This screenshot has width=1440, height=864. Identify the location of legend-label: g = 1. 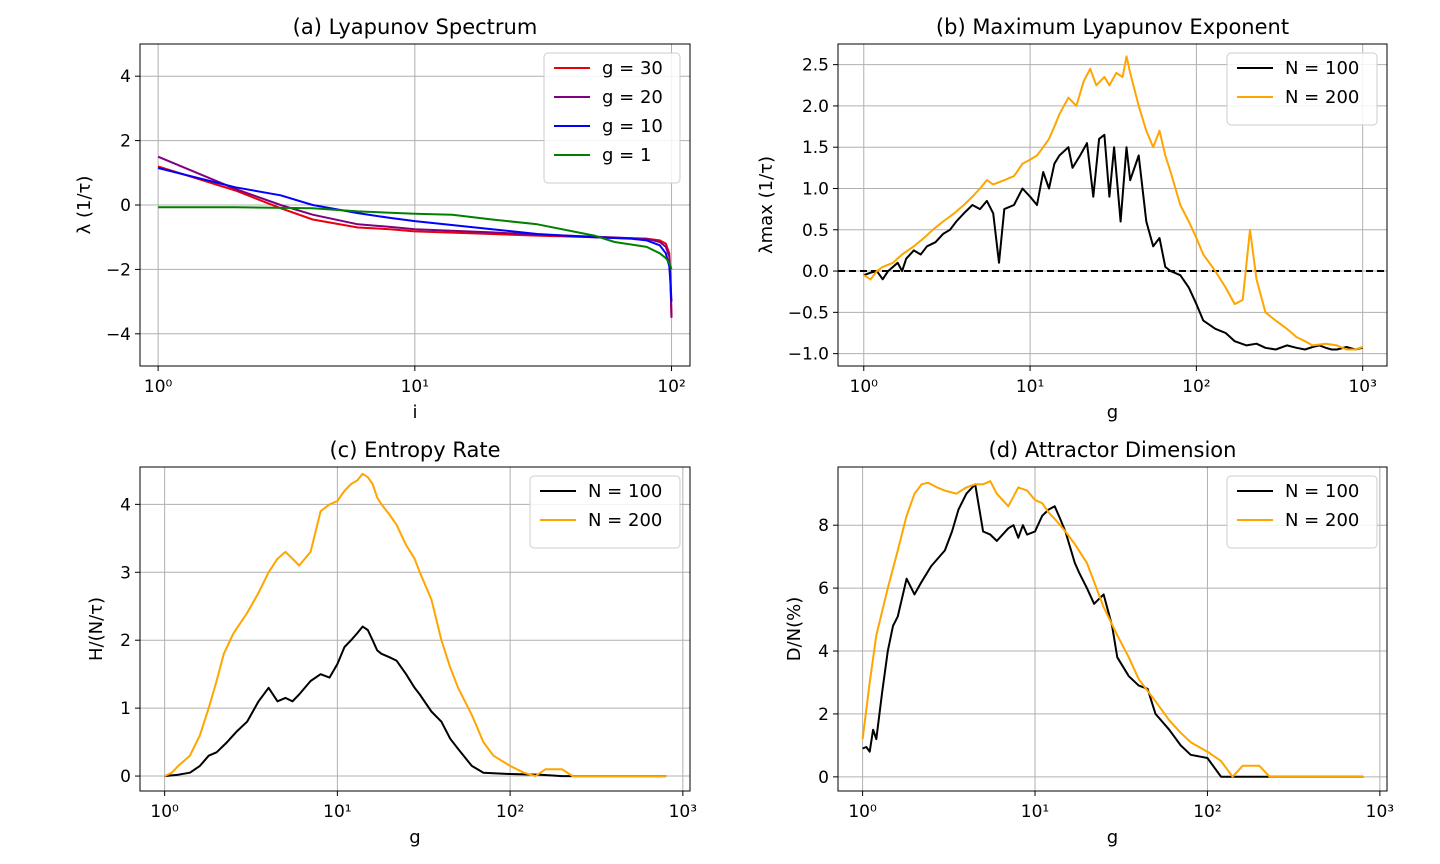
(626, 155).